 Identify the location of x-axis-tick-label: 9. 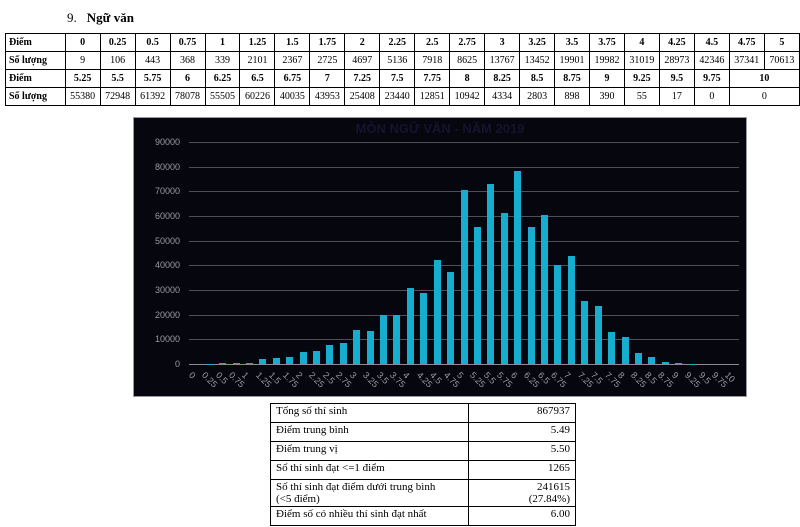
(675, 375).